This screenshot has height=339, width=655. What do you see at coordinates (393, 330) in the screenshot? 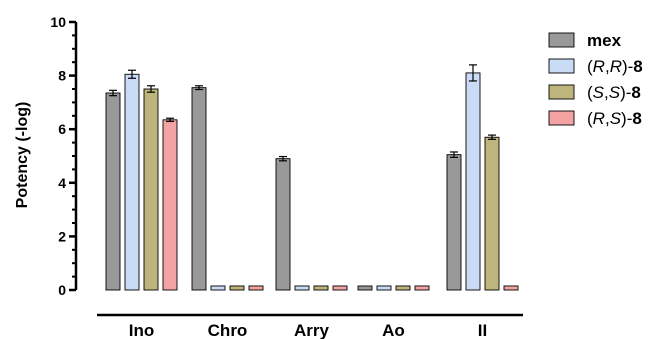
I see `x-tick-label: Ao` at bounding box center [393, 330].